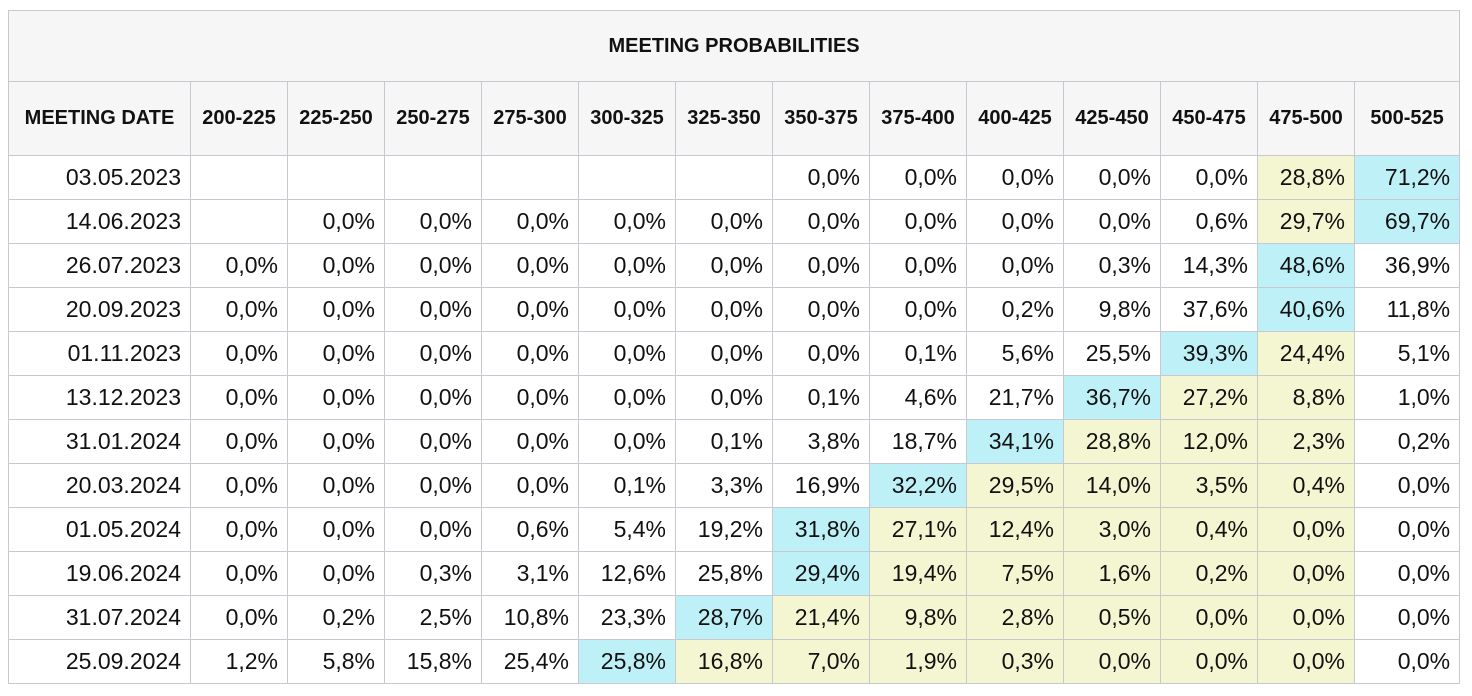 The height and width of the screenshot is (696, 1472). Describe the element at coordinates (1209, 309) in the screenshot. I see `probability-cell: 37,6%` at that location.